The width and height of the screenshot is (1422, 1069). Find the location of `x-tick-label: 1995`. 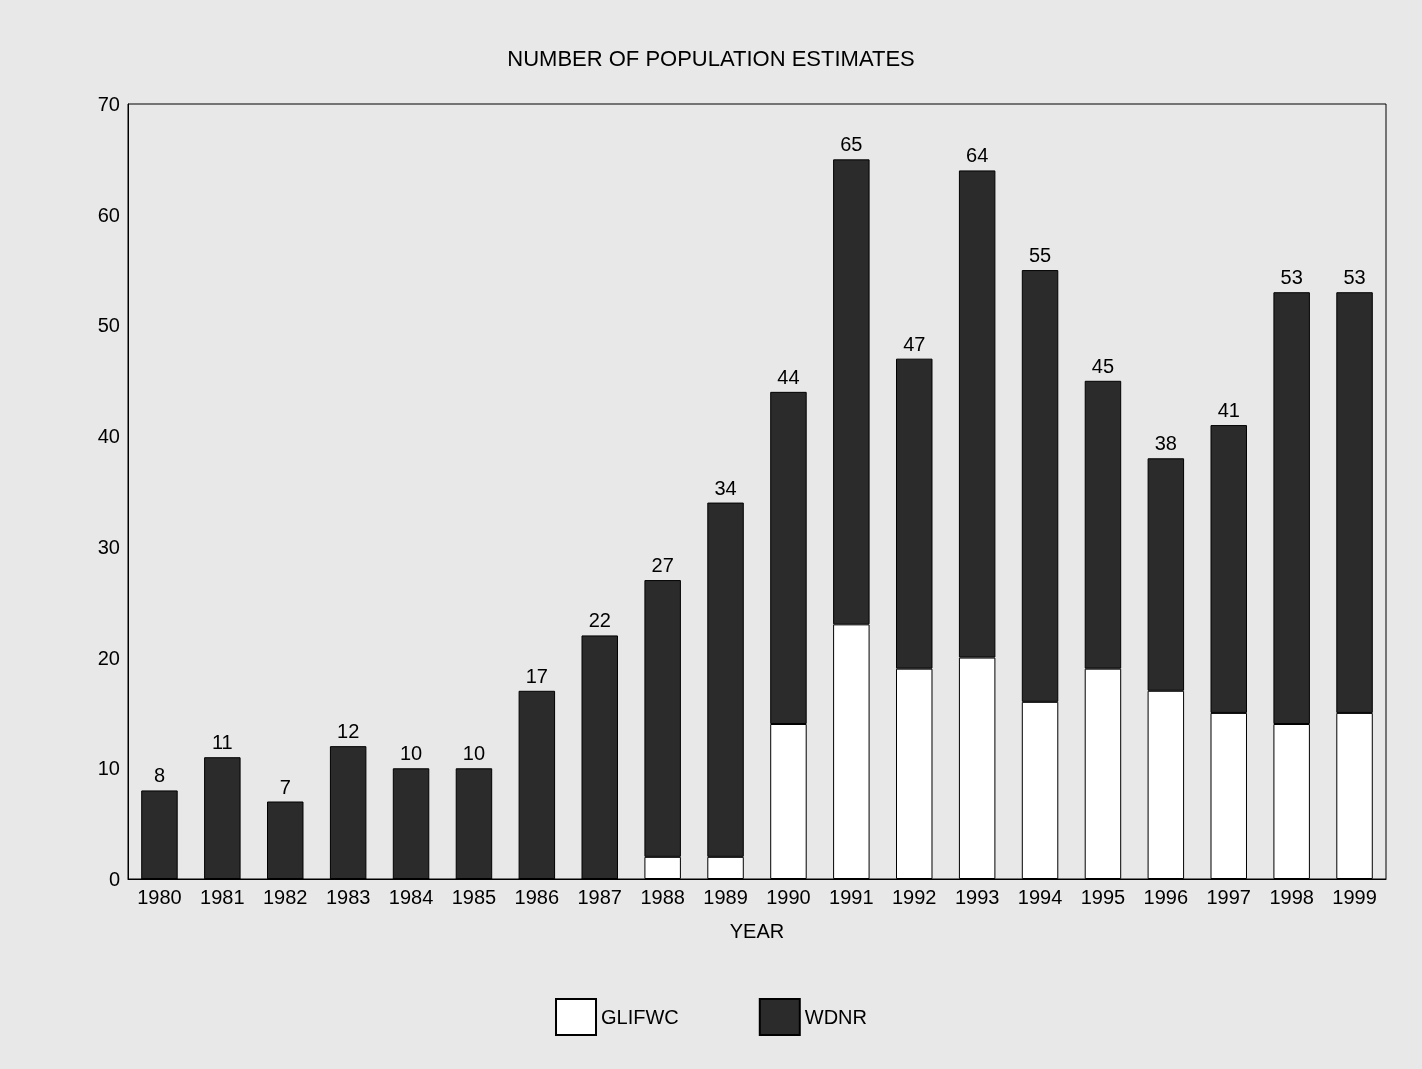

x-tick-label: 1995 is located at coordinates (1103, 897).